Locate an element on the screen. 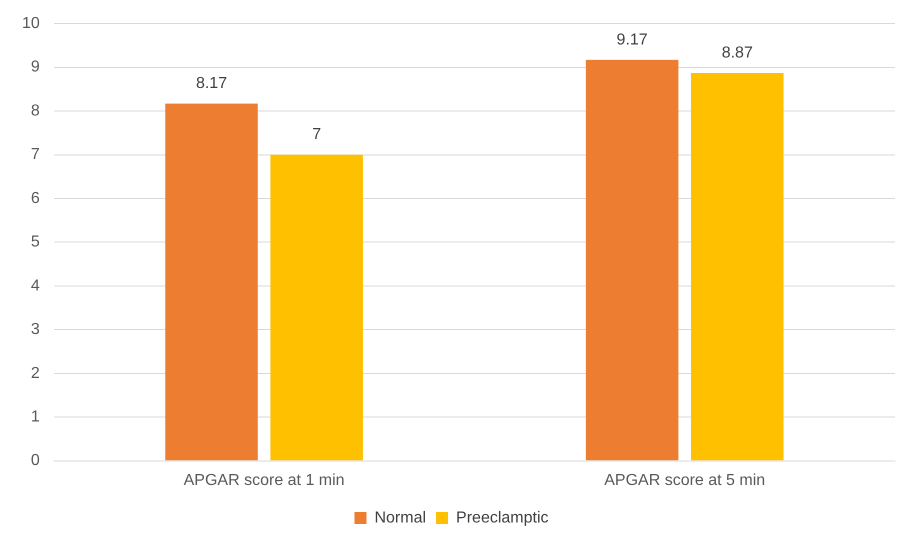 The height and width of the screenshot is (540, 903). legend-label: Preeclamptic is located at coordinates (502, 517).